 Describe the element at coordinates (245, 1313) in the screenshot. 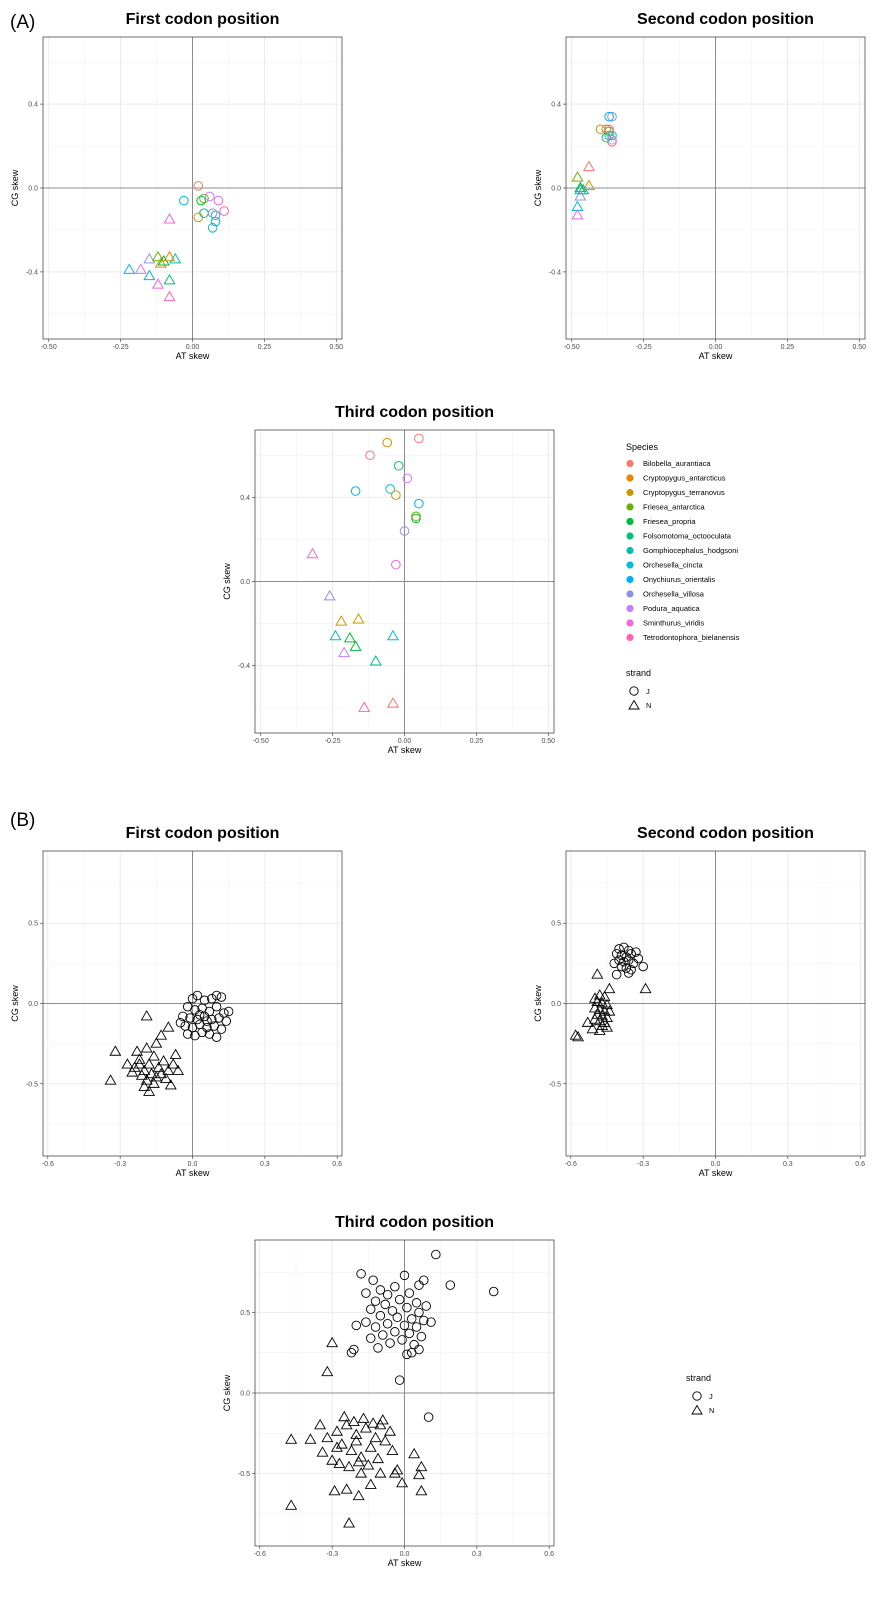

I see `y-tick-label: 0.5` at that location.